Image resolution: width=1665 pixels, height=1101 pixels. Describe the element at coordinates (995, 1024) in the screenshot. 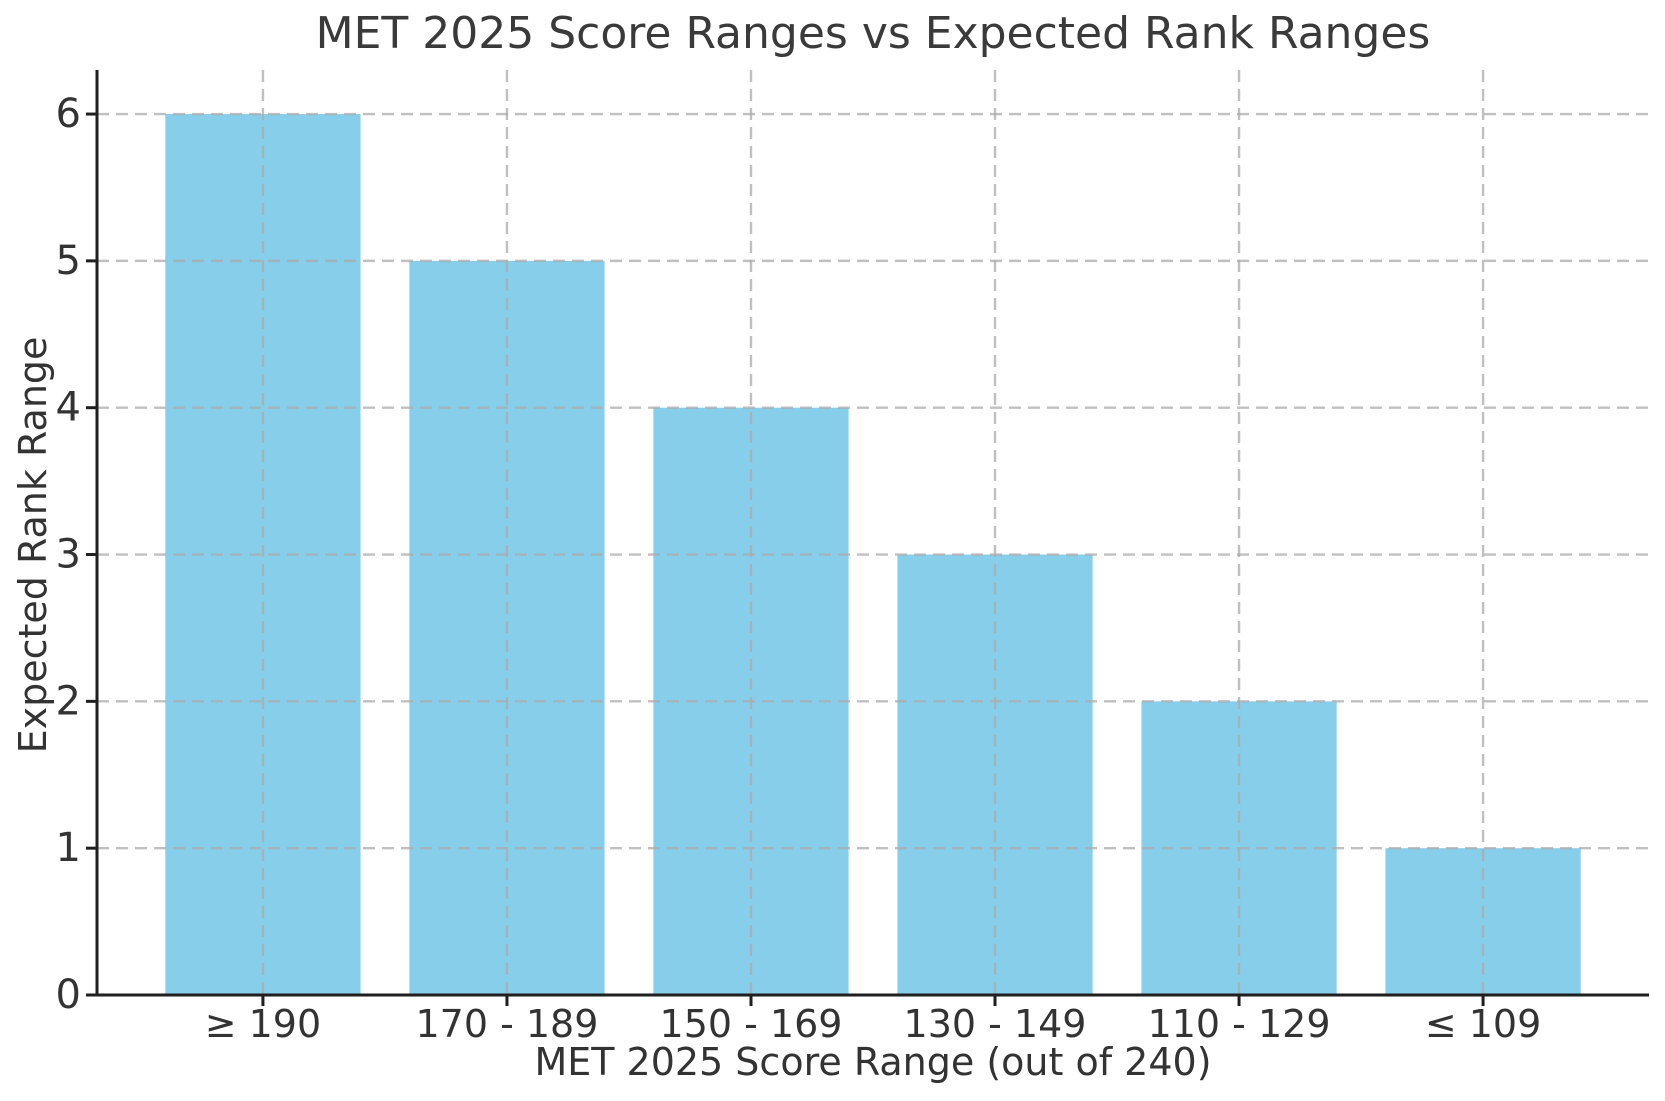

I see `x-tick-label-3: 130 - 149` at that location.